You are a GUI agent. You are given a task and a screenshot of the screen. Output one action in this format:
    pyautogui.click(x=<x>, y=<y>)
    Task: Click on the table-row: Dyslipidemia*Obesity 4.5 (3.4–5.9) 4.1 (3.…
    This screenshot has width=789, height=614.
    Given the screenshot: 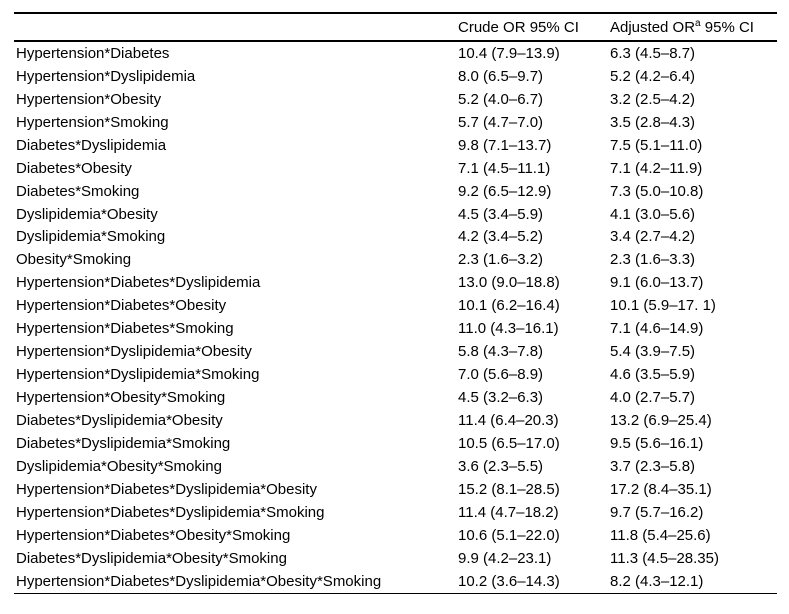 What is the action you would take?
    pyautogui.click(x=395, y=214)
    